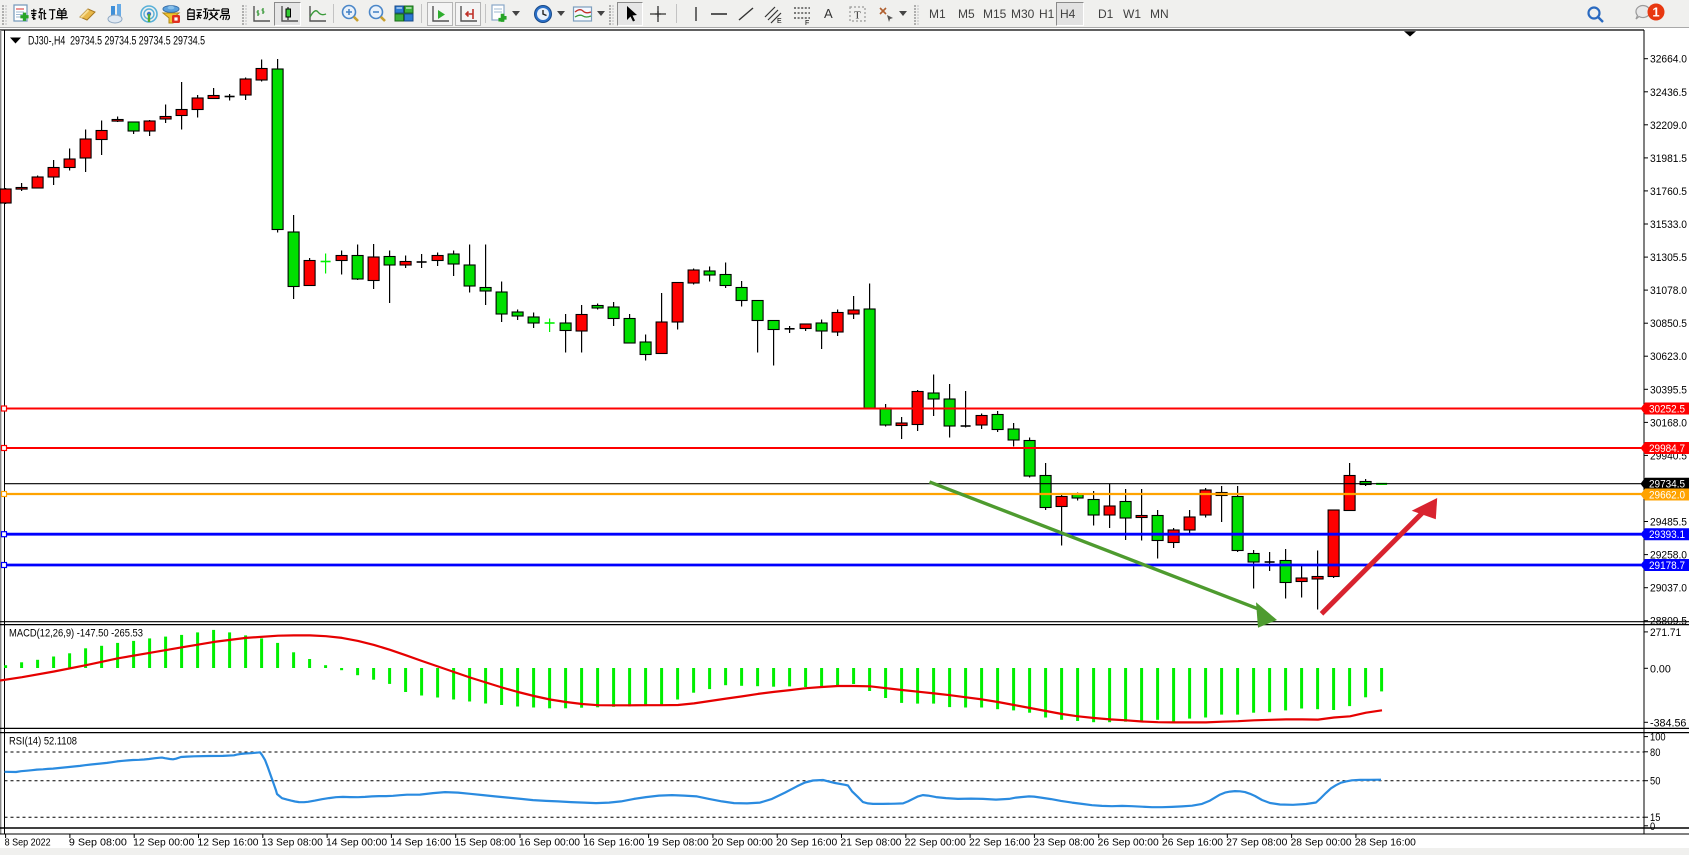 The height and width of the screenshot is (855, 1689). What do you see at coordinates (857, 16) in the screenshot?
I see `svg-text: T` at bounding box center [857, 16].